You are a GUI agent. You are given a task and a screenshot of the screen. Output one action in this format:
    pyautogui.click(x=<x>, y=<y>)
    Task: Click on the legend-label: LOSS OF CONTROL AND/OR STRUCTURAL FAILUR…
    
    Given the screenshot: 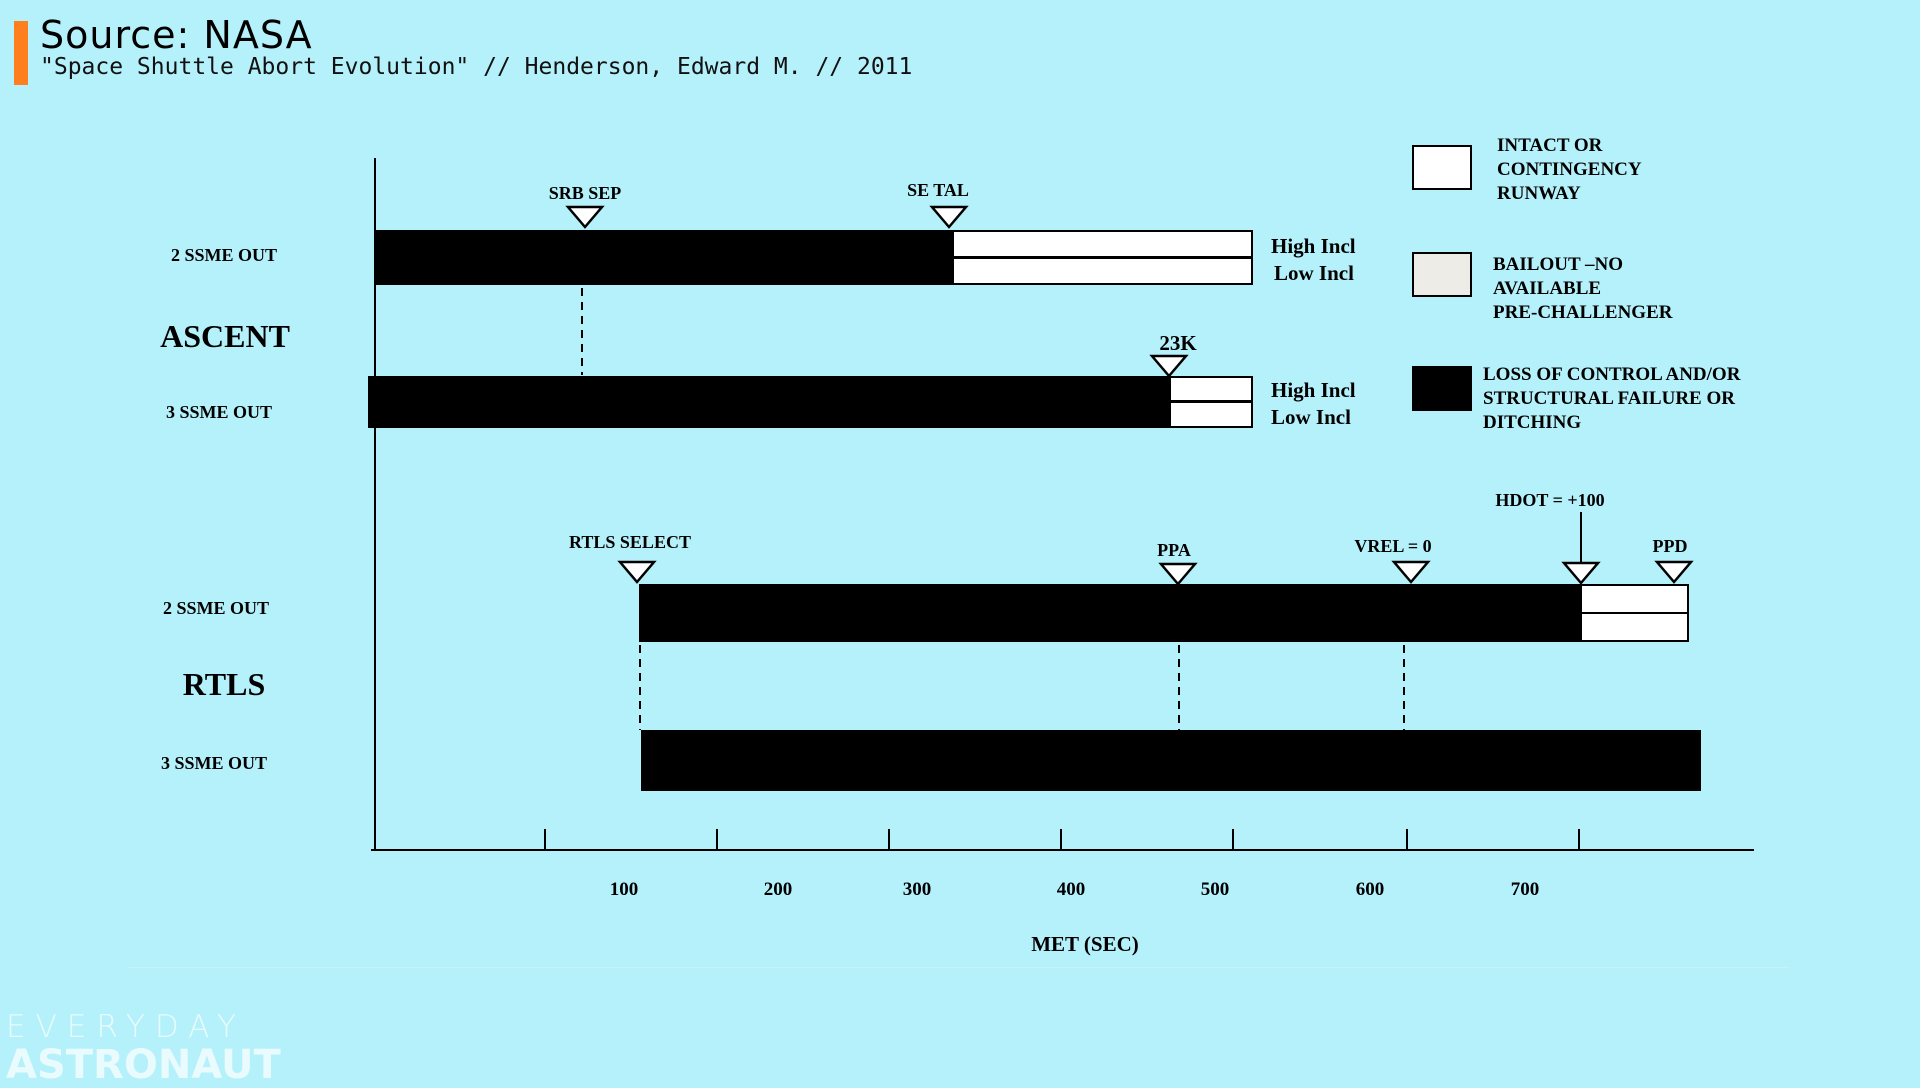 What is the action you would take?
    pyautogui.click(x=1612, y=398)
    